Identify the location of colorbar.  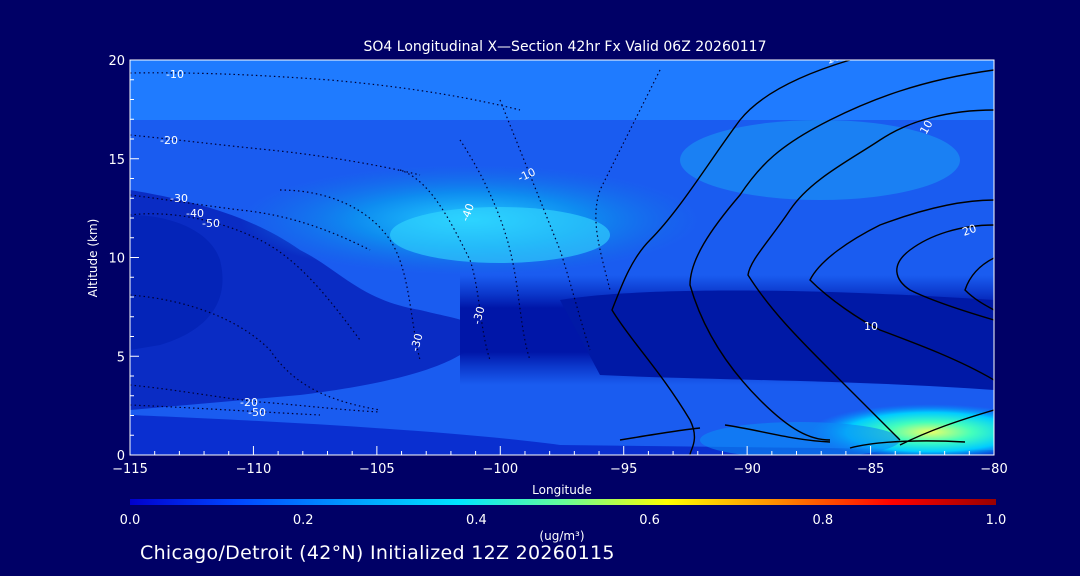
(563, 502).